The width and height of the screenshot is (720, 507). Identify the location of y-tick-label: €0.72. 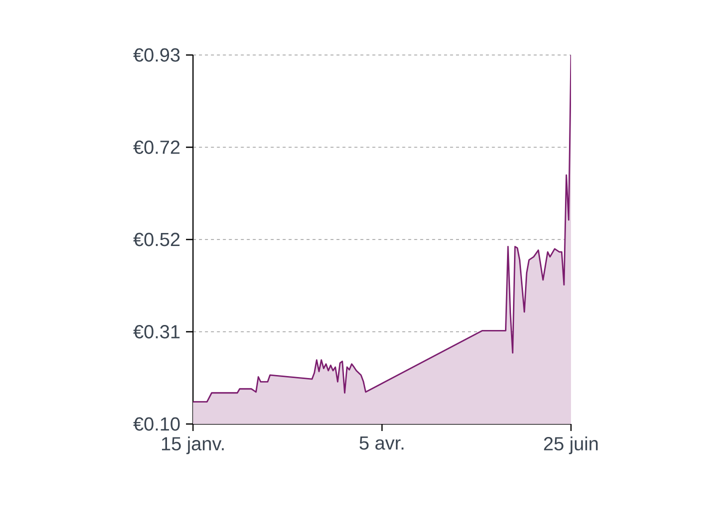
(156, 147).